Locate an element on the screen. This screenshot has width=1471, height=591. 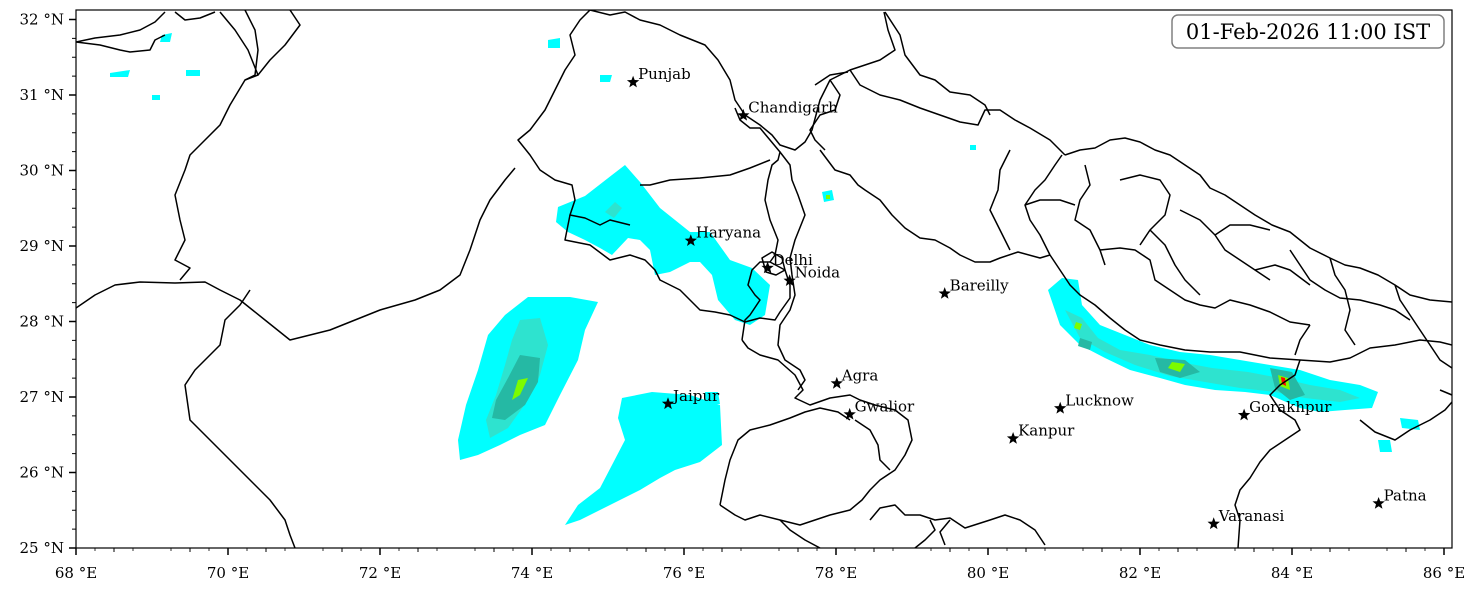
boundary-up-mp is located at coordinates (816, 432).